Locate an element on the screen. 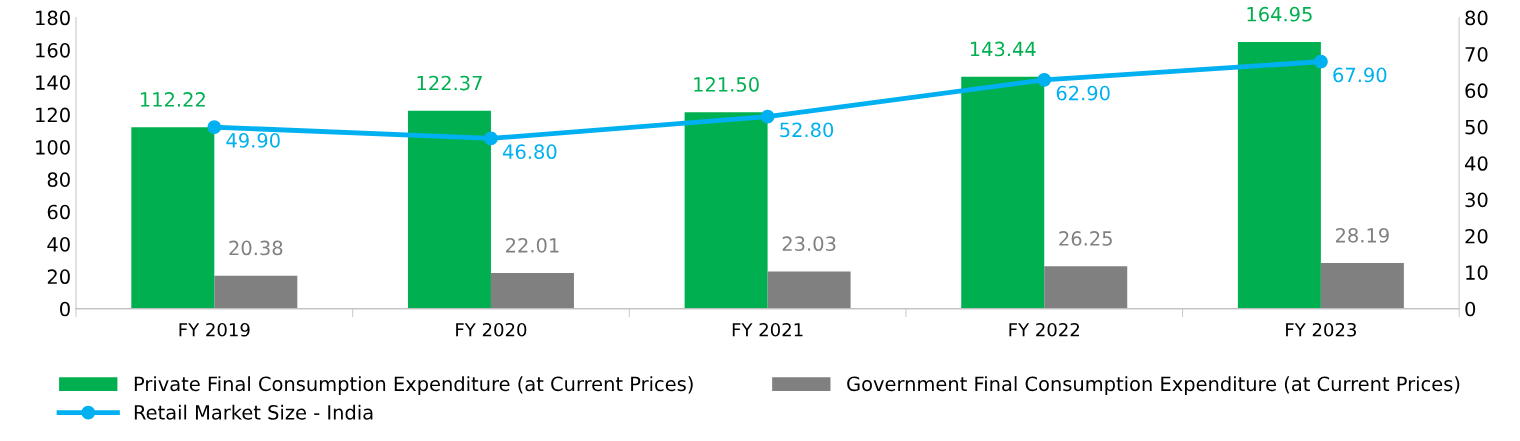  data-label: 20.38 is located at coordinates (256, 248).